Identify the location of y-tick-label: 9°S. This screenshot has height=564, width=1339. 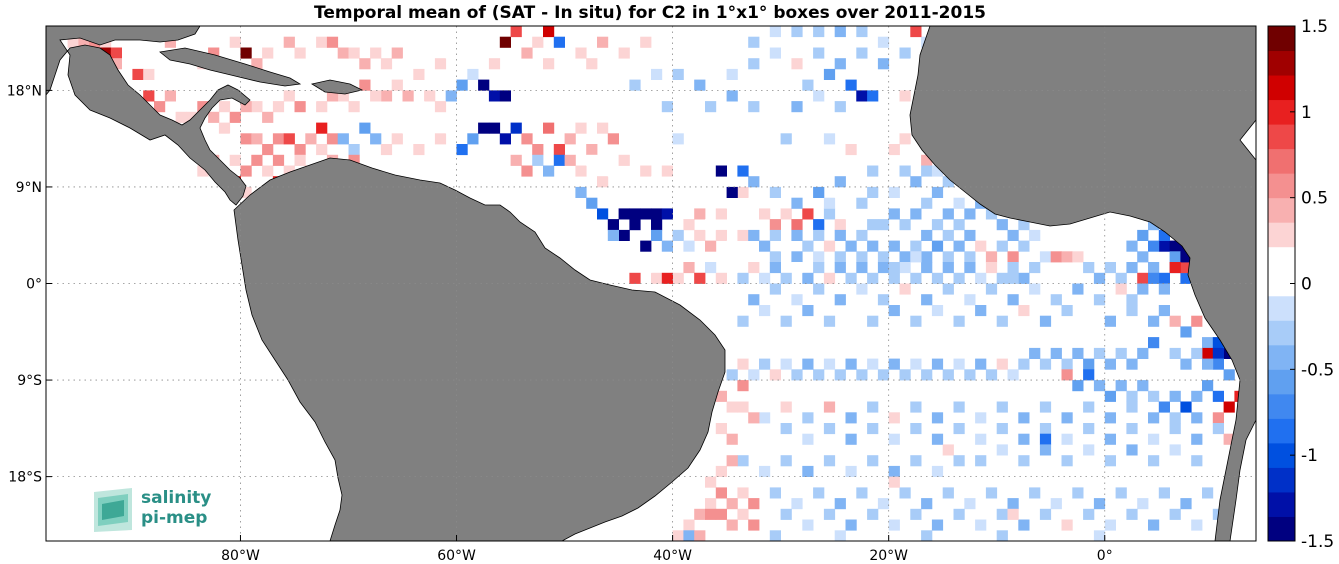
(29, 381).